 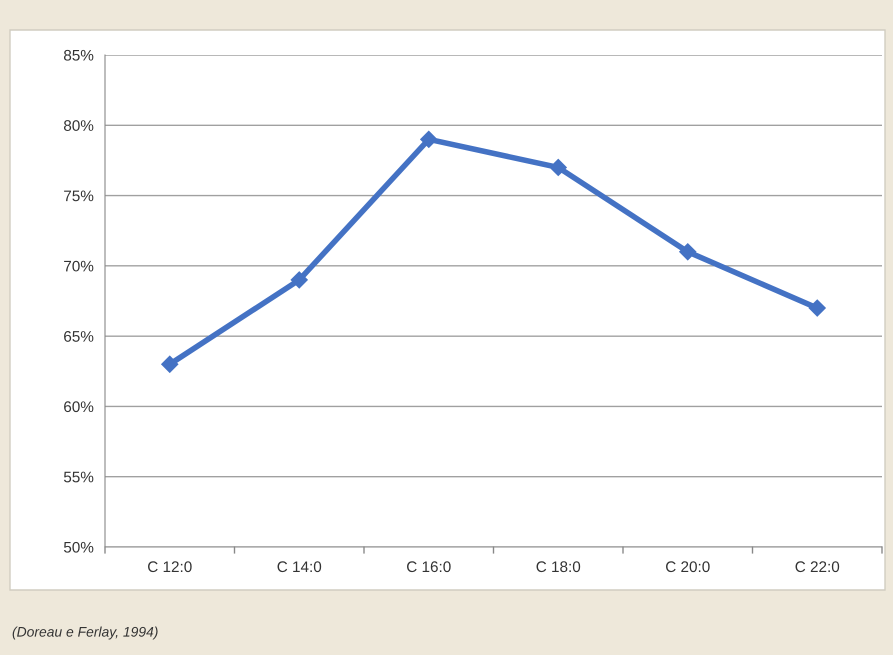 I want to click on y-tick-label: 55%, so click(x=79, y=477).